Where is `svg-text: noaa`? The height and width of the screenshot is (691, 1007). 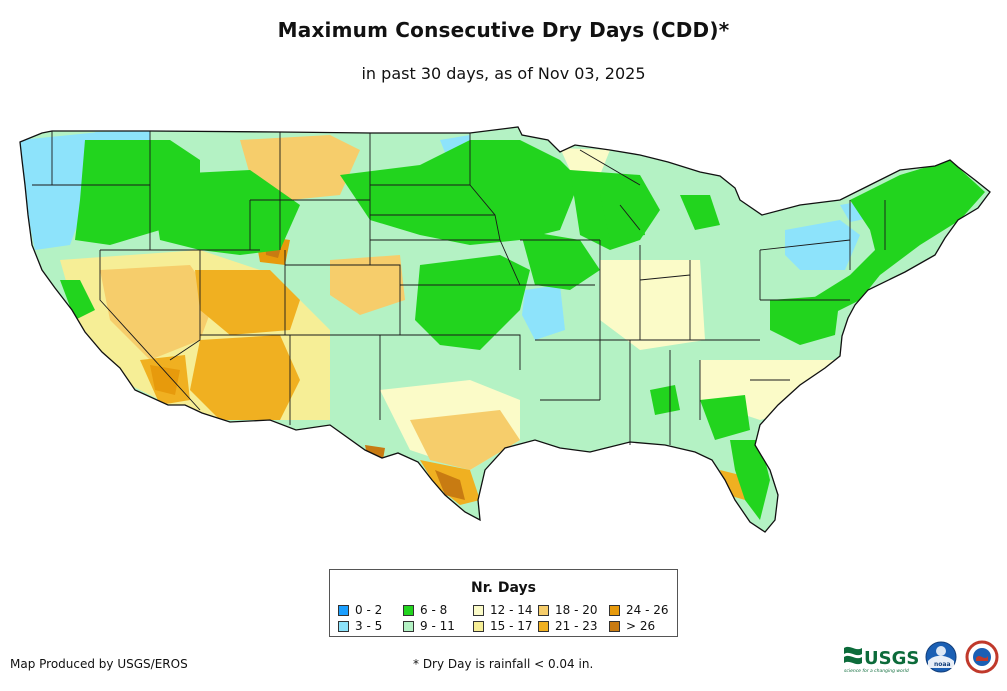 svg-text: noaa is located at coordinates (942, 664).